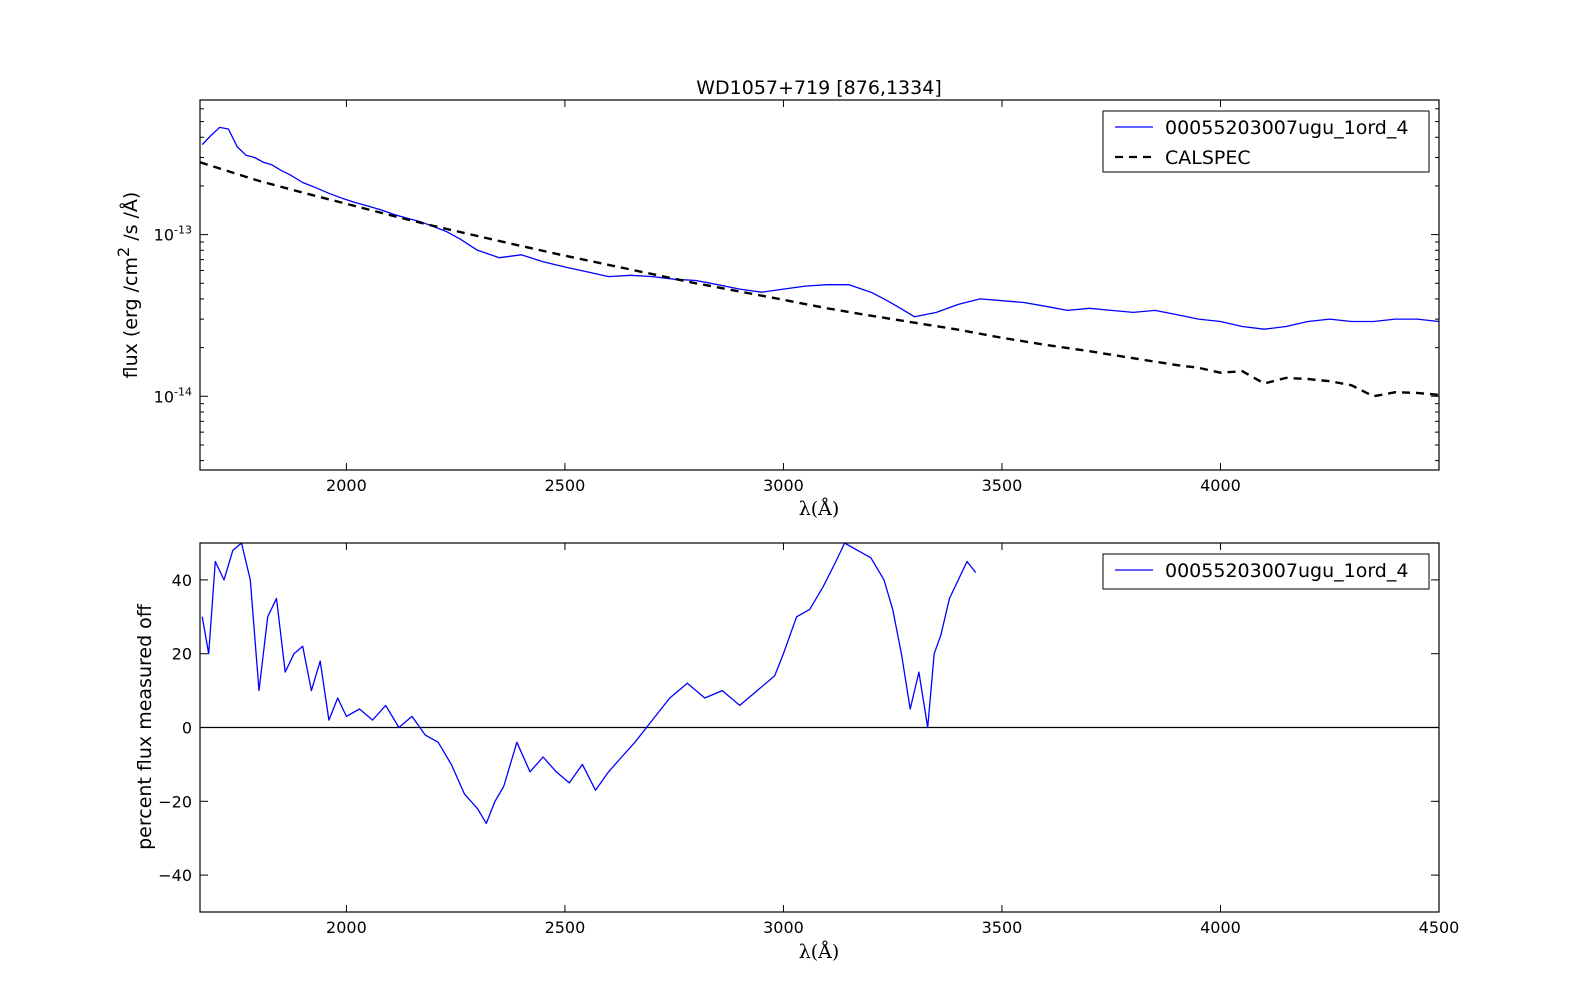 Image resolution: width=1593 pixels, height=1008 pixels. Describe the element at coordinates (565, 927) in the screenshot. I see `percent-x-tick-label: 2500` at that location.